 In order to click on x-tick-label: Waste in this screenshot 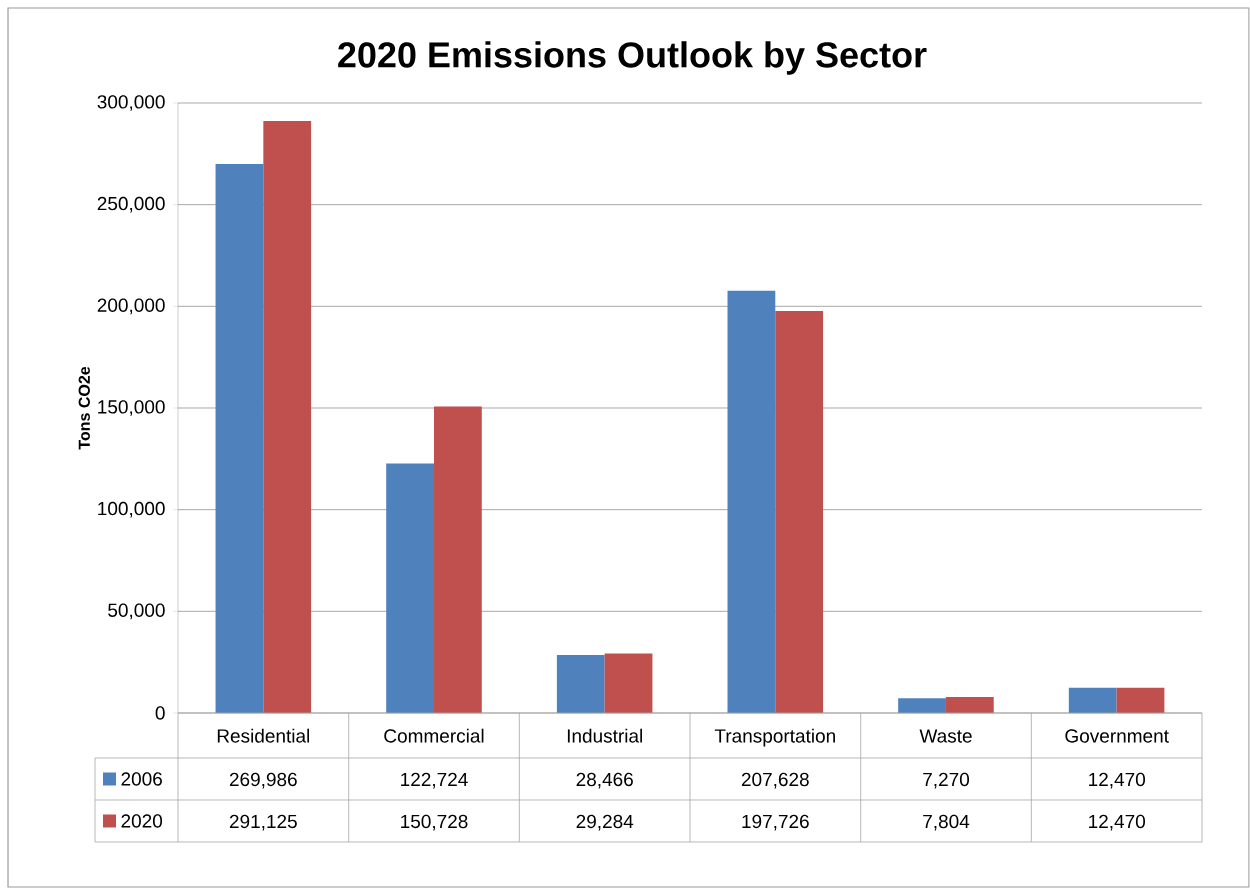, I will do `click(945, 736)`.